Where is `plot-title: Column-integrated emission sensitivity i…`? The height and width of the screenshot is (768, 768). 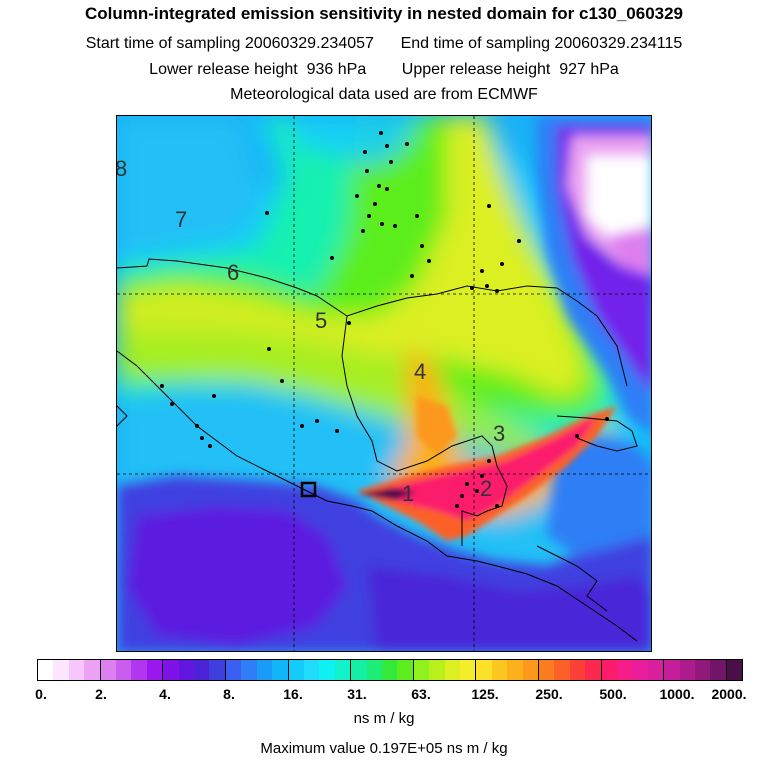 plot-title: Column-integrated emission sensitivity i… is located at coordinates (384, 13).